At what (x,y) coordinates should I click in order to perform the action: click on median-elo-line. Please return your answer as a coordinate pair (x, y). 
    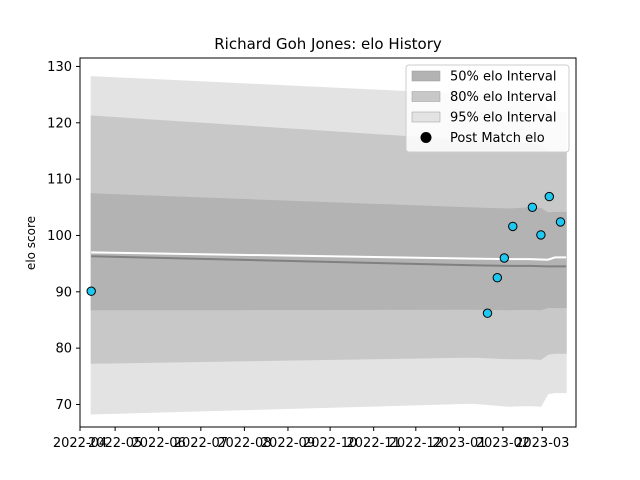
    Looking at the image, I should click on (329, 261).